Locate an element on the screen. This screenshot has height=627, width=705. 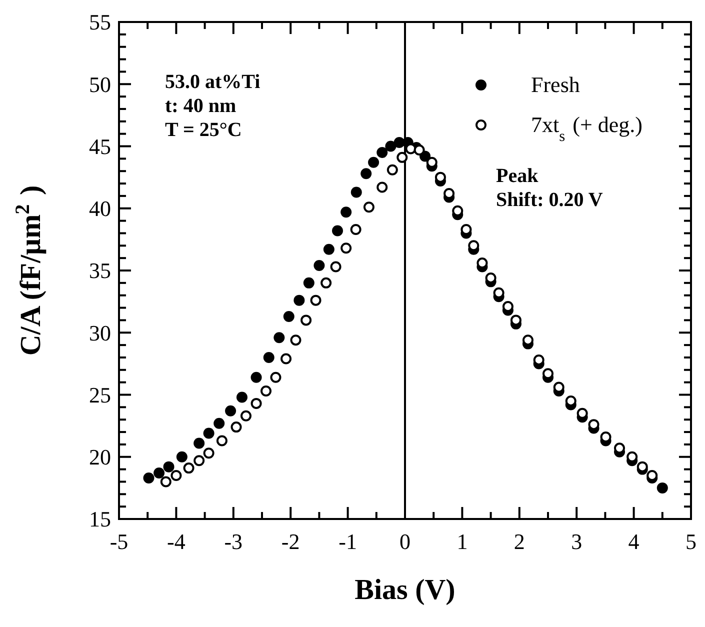
x-tick-label: 0 is located at coordinates (405, 541).